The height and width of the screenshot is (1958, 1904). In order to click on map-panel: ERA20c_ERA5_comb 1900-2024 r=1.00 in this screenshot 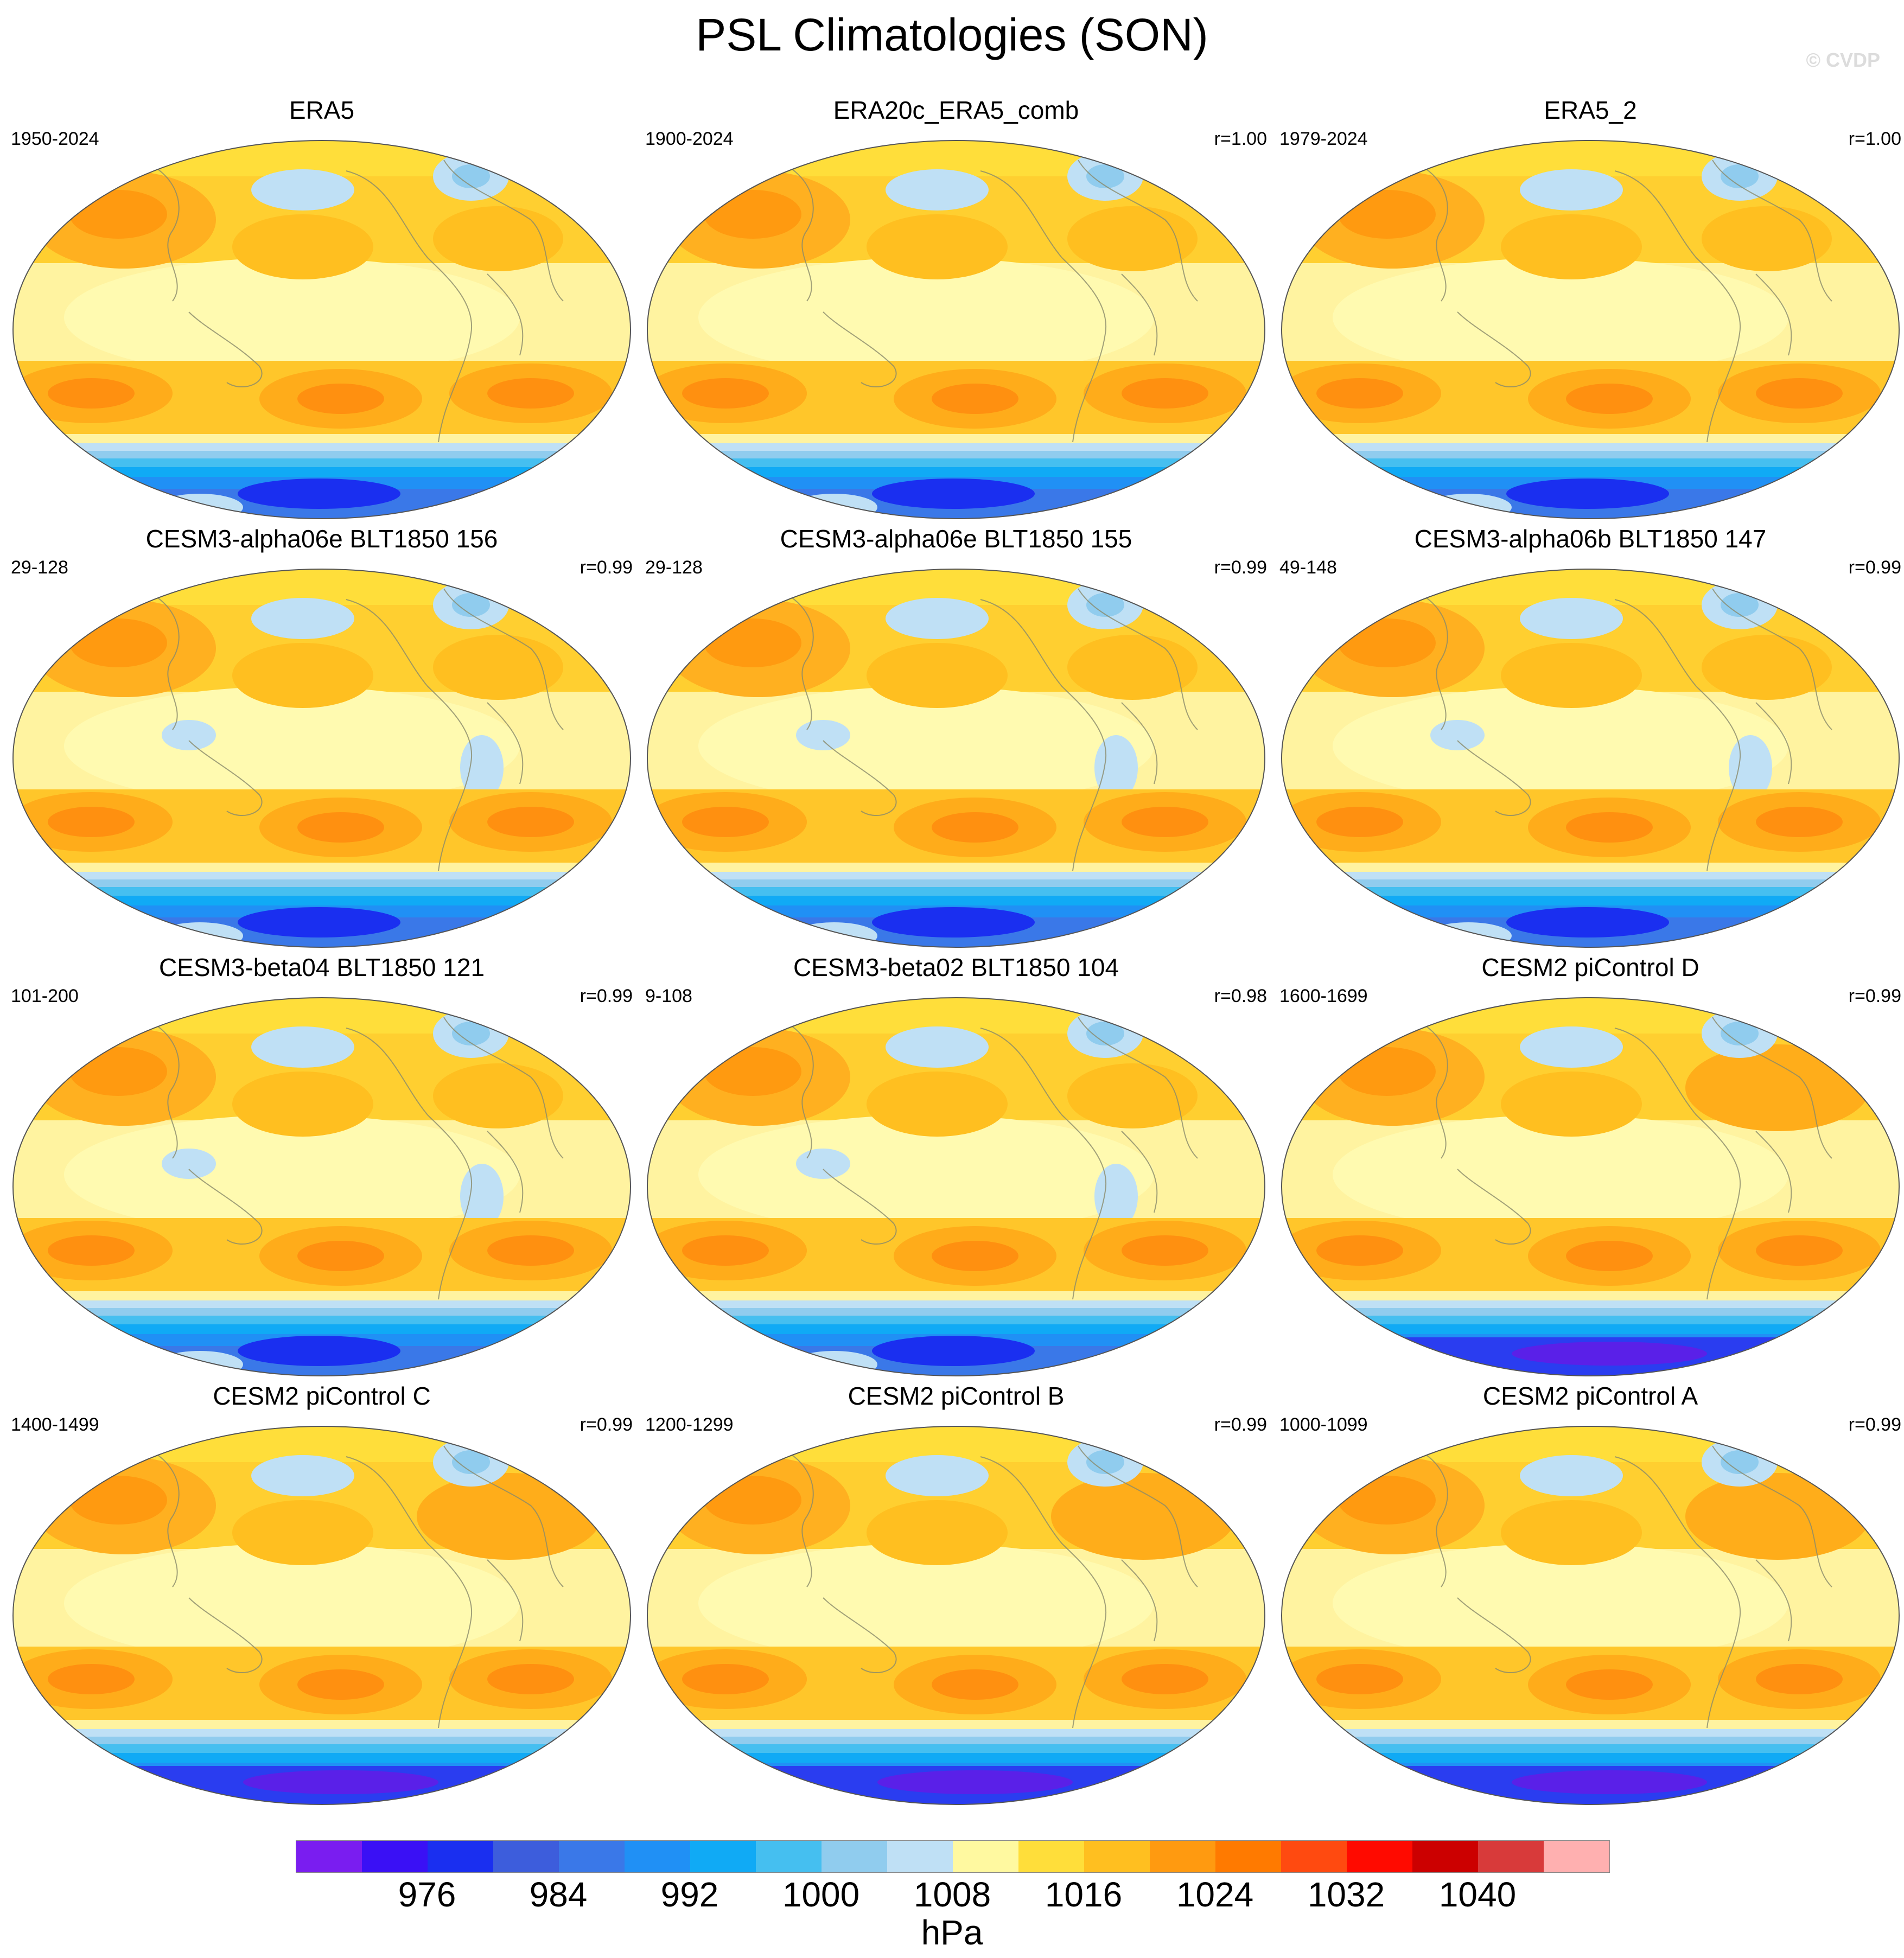, I will do `click(956, 310)`.